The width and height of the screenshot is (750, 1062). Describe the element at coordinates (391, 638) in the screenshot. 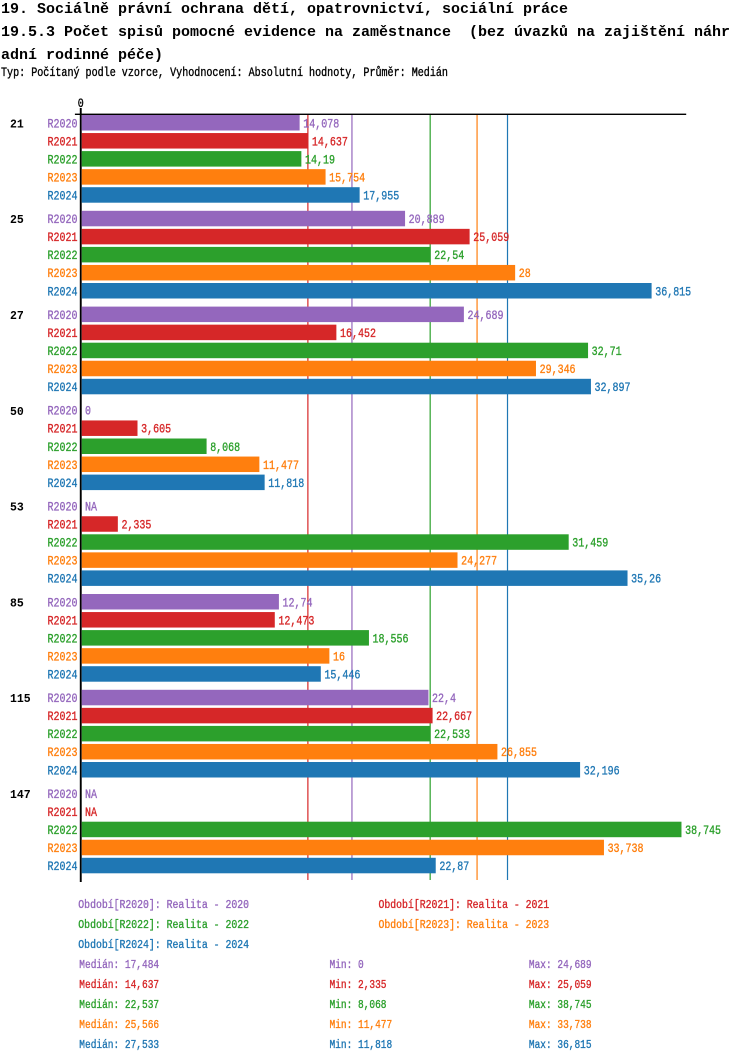

I see `svg-text: 18,556` at that location.